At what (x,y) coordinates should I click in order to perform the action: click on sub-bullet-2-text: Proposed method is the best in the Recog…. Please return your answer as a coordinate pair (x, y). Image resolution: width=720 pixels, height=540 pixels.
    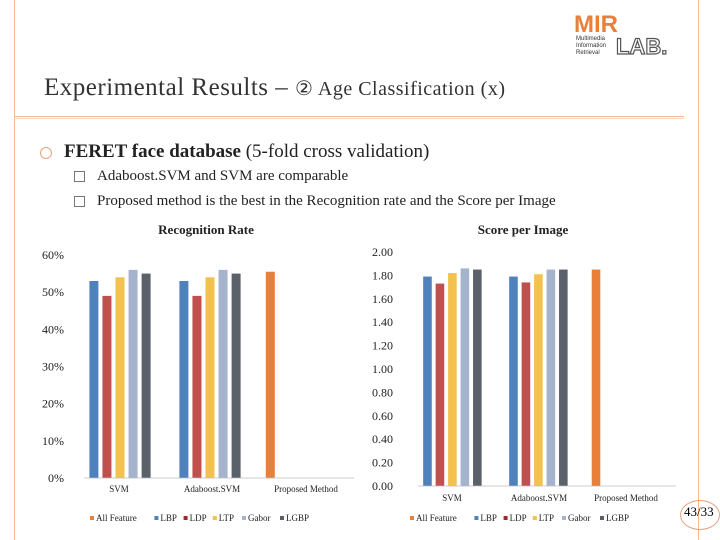
    Looking at the image, I should click on (326, 201).